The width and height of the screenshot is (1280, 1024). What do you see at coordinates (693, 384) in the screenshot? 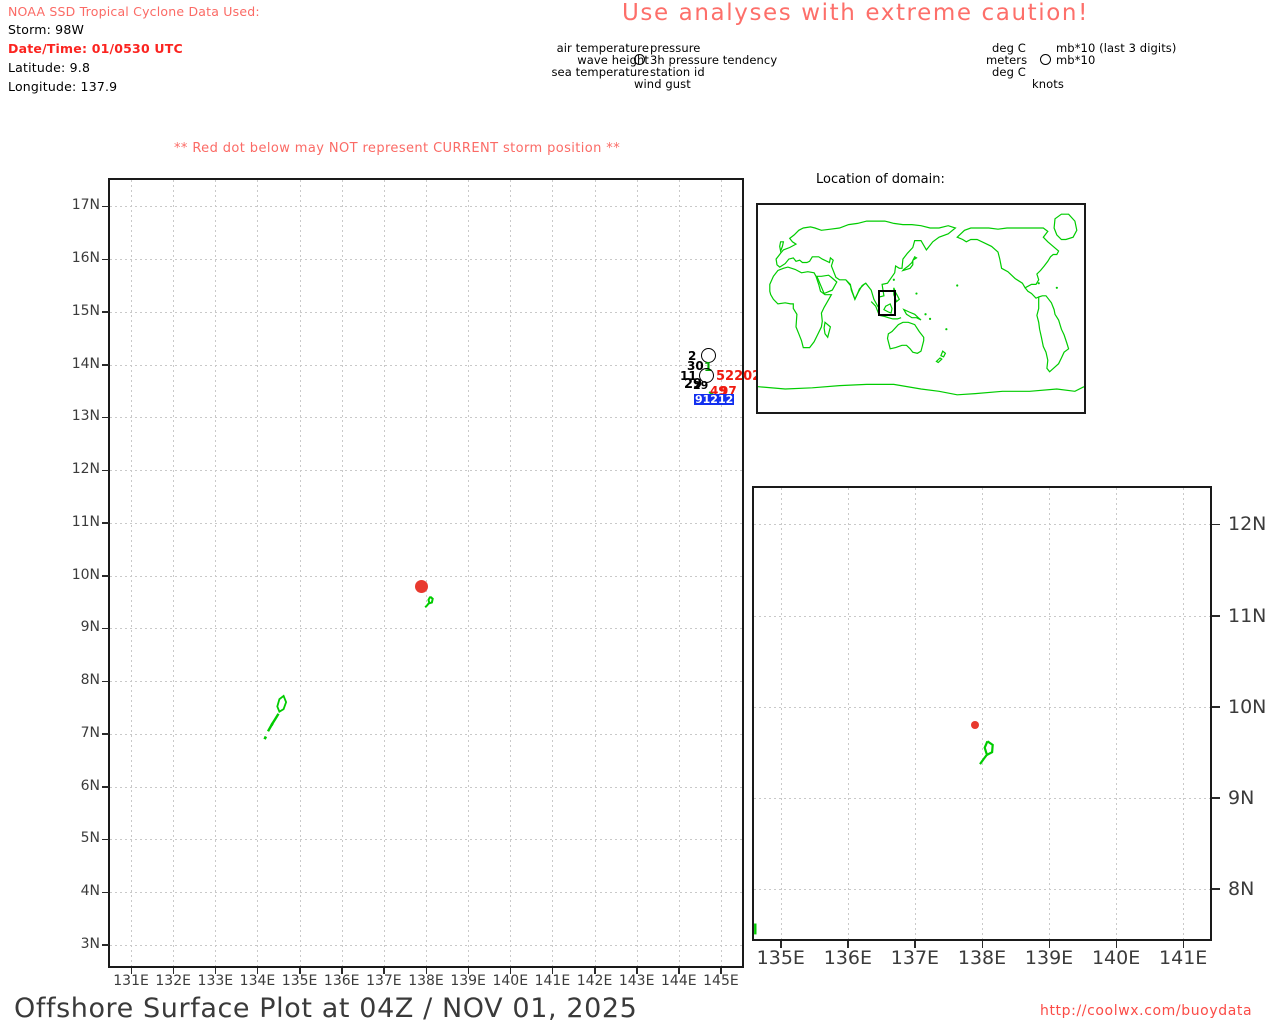
I see `station-dewpoint-1: 29` at bounding box center [693, 384].